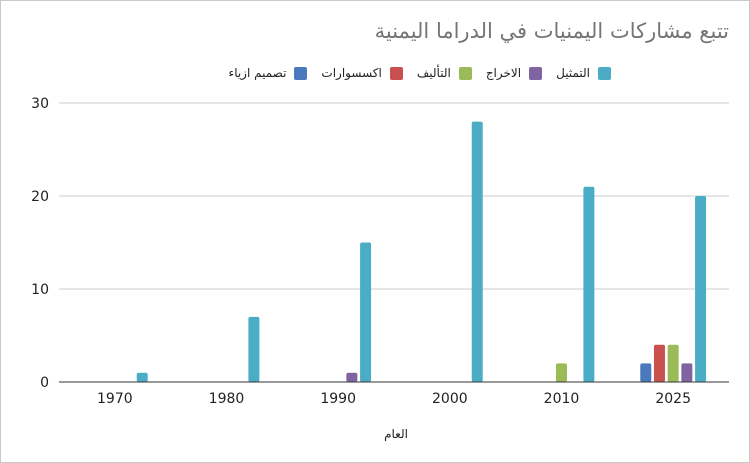 This screenshot has height=463, width=750. Describe the element at coordinates (227, 399) in the screenshot. I see `x-tick-label: 1980` at that location.